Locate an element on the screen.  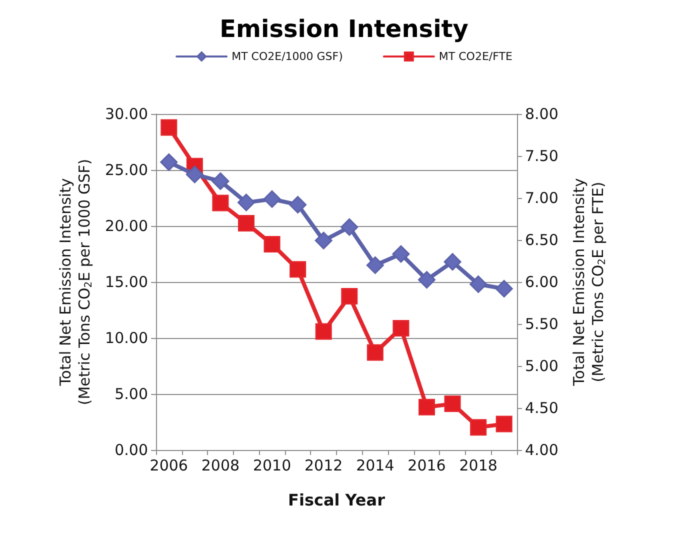
y-tick-label: 20.00 is located at coordinates (126, 226).